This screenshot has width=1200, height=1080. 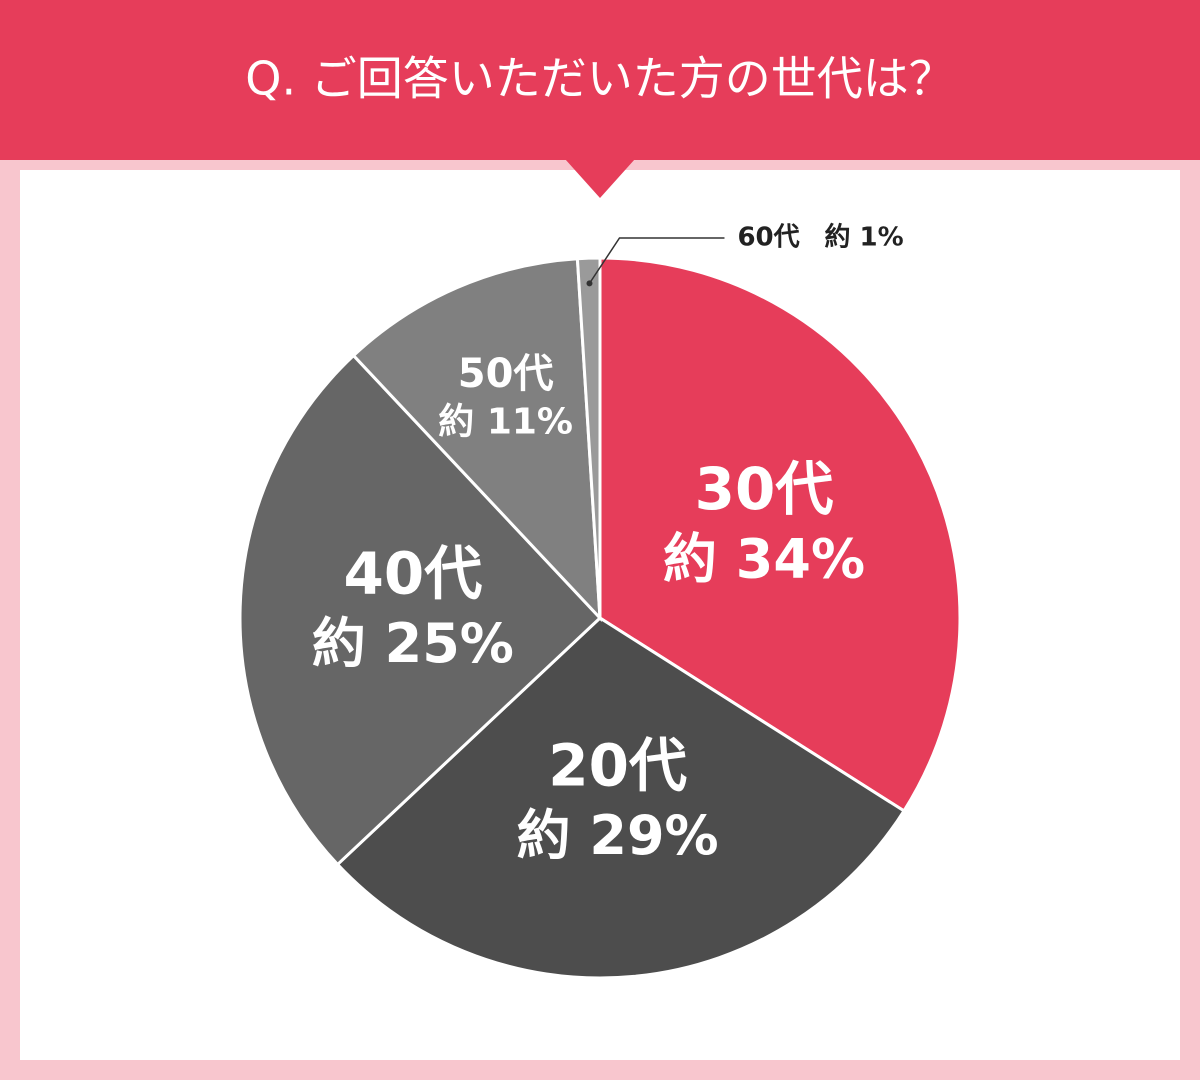 What do you see at coordinates (764, 559) in the screenshot?
I see `slice-value-label: 約 34%` at bounding box center [764, 559].